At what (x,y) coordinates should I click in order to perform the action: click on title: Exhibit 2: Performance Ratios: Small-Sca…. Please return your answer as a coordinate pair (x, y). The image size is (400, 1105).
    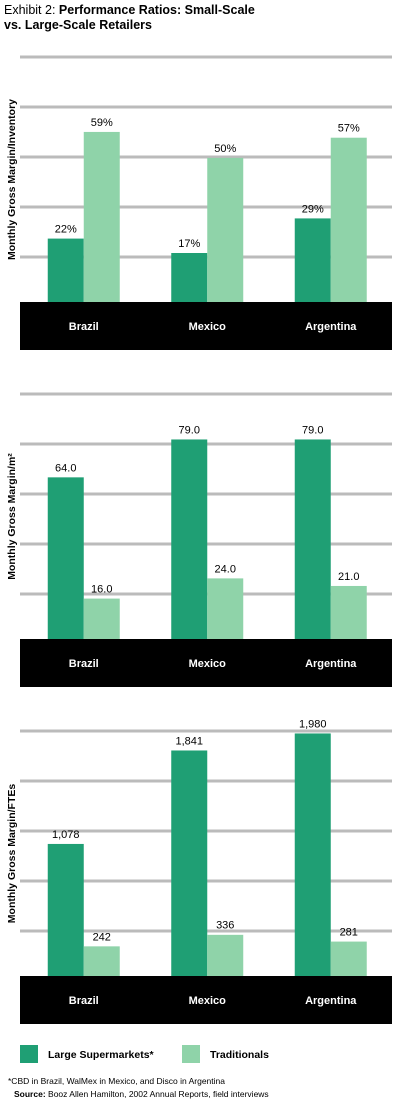
    Looking at the image, I should click on (134, 18).